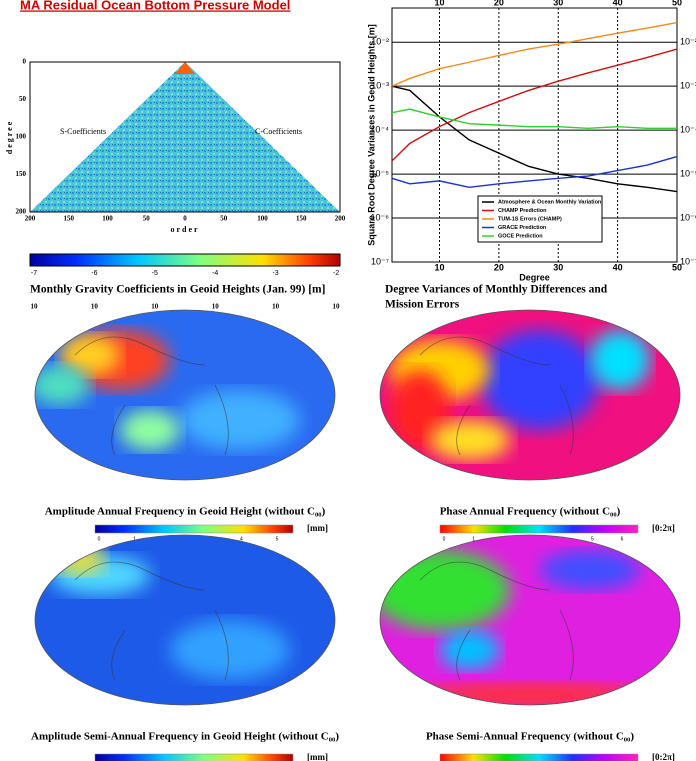  Describe the element at coordinates (380, 261) in the screenshot. I see `y-tick-label: 10⁻⁷` at that location.